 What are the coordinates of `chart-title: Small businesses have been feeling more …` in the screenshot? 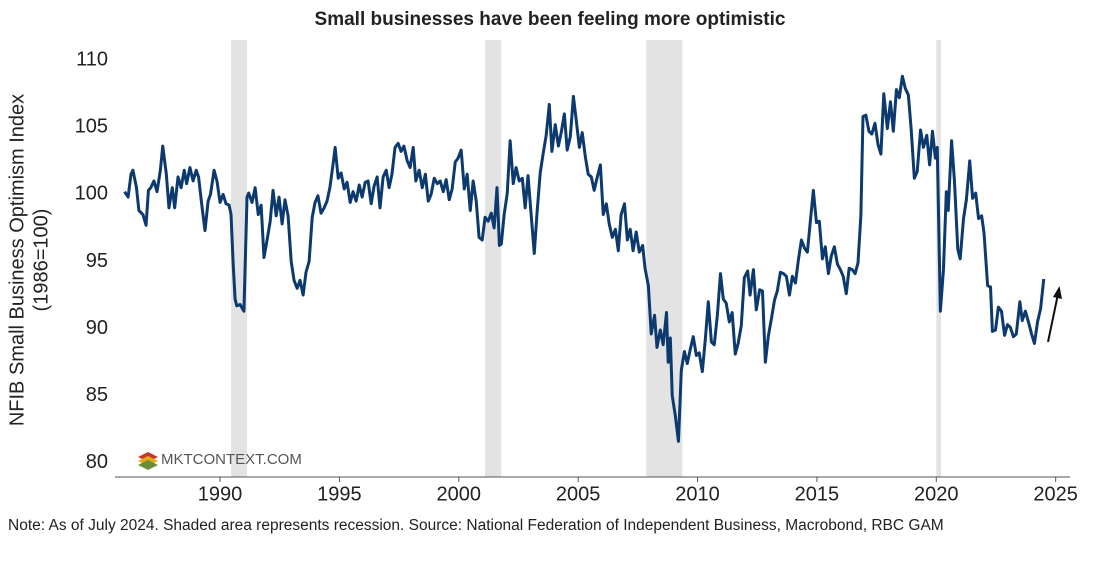 It's located at (550, 19).